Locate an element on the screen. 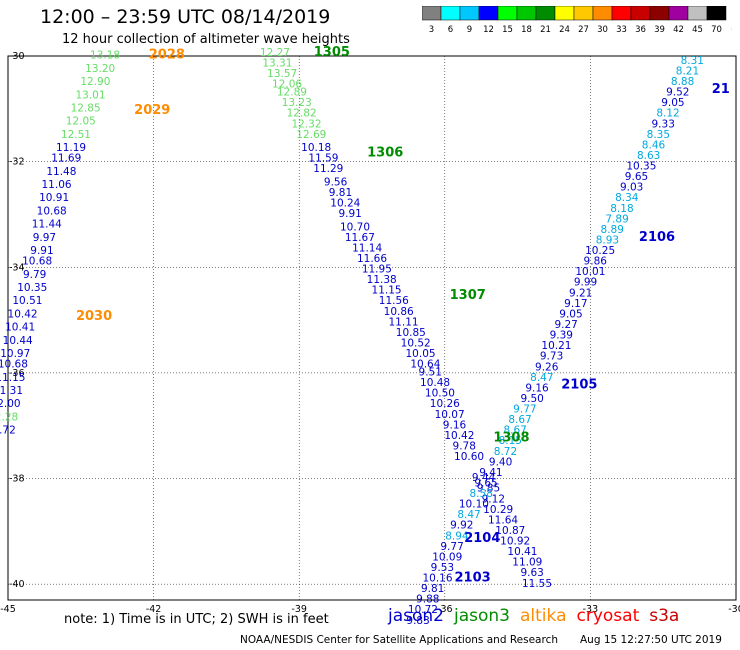  longitude-tick-label: -30 is located at coordinates (734, 609).